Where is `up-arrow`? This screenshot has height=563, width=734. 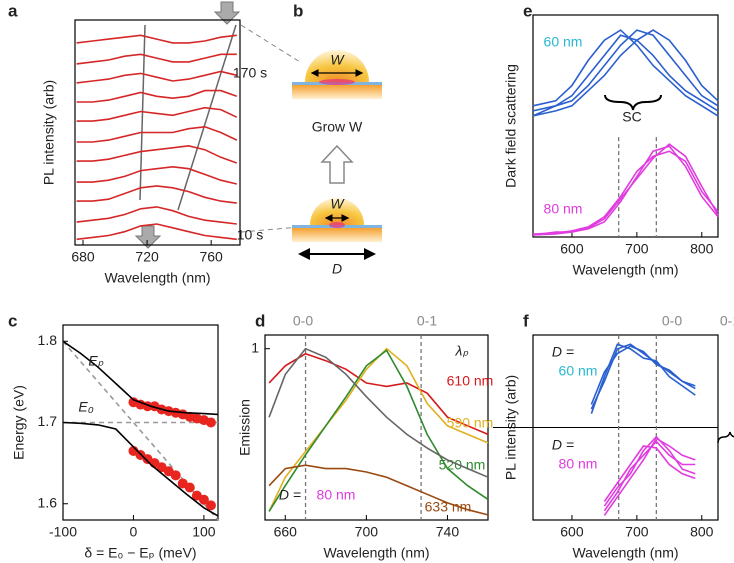 up-arrow is located at coordinates (337, 164).